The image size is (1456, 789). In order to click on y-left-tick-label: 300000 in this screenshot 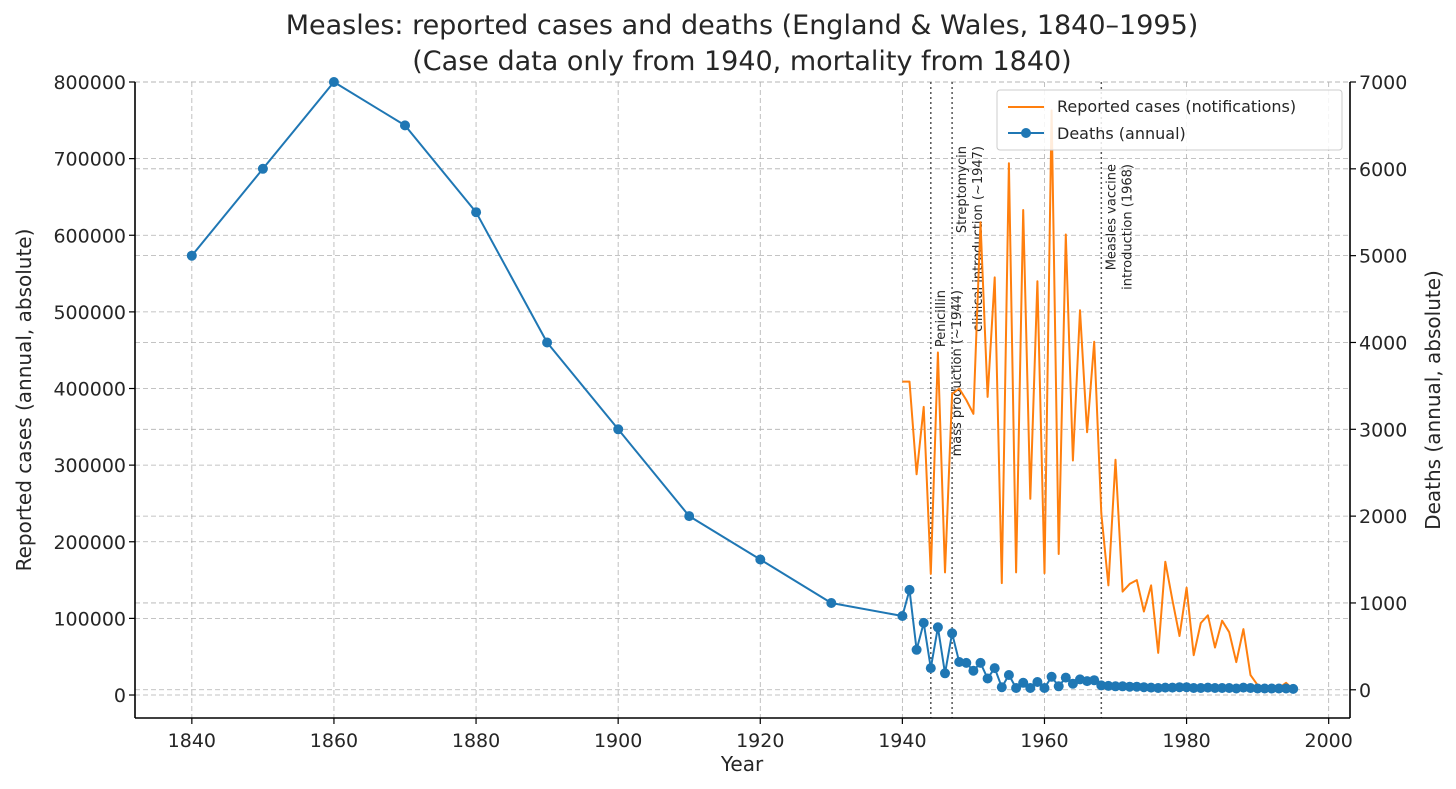, I will do `click(89, 466)`.